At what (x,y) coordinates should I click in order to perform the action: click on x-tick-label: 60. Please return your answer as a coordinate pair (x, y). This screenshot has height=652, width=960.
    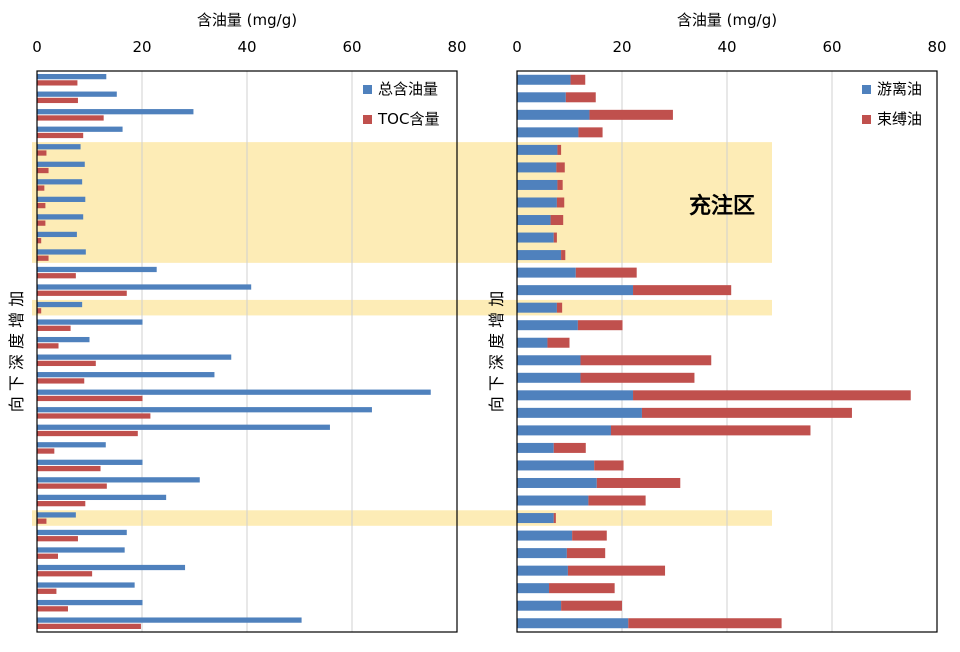
    Looking at the image, I should click on (351, 47).